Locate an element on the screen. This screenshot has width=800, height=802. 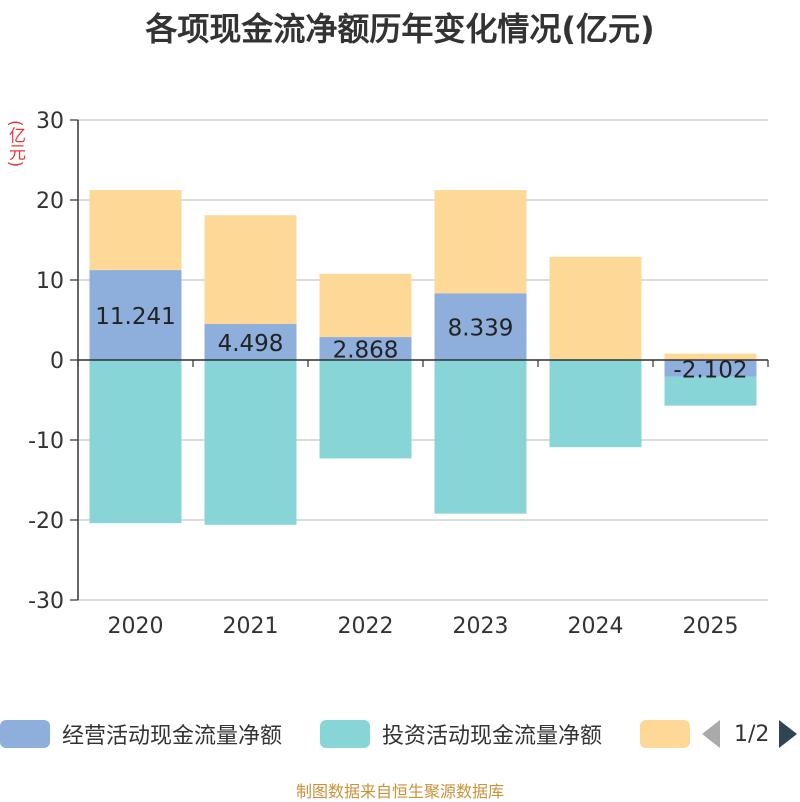
y-axis-label: (亿元) is located at coordinates (15, 144).